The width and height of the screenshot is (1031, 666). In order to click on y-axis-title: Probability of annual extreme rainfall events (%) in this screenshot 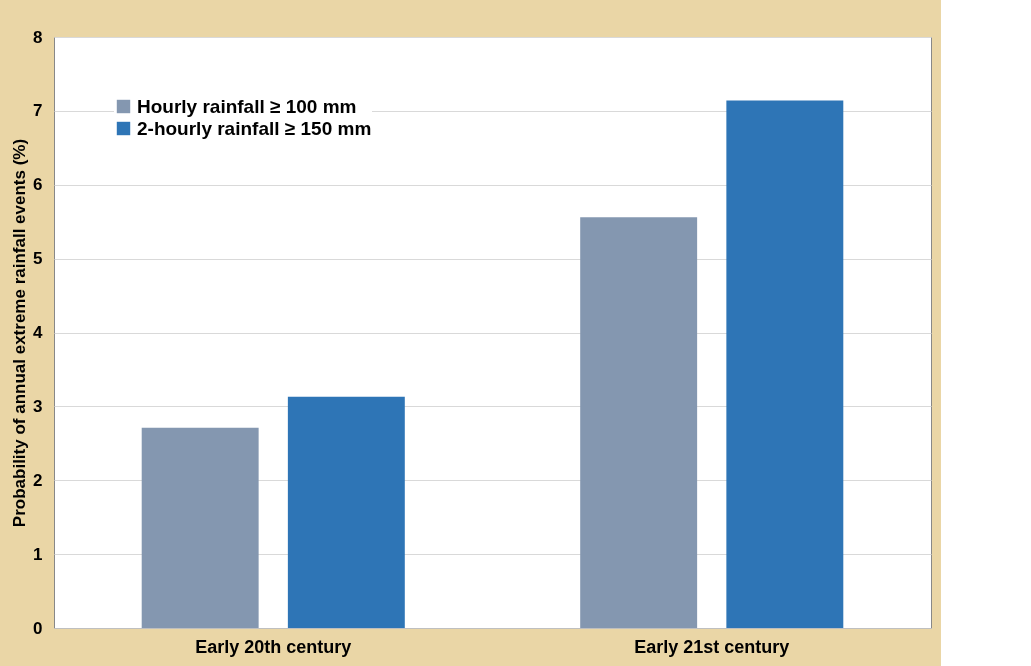, I will do `click(20, 333)`.